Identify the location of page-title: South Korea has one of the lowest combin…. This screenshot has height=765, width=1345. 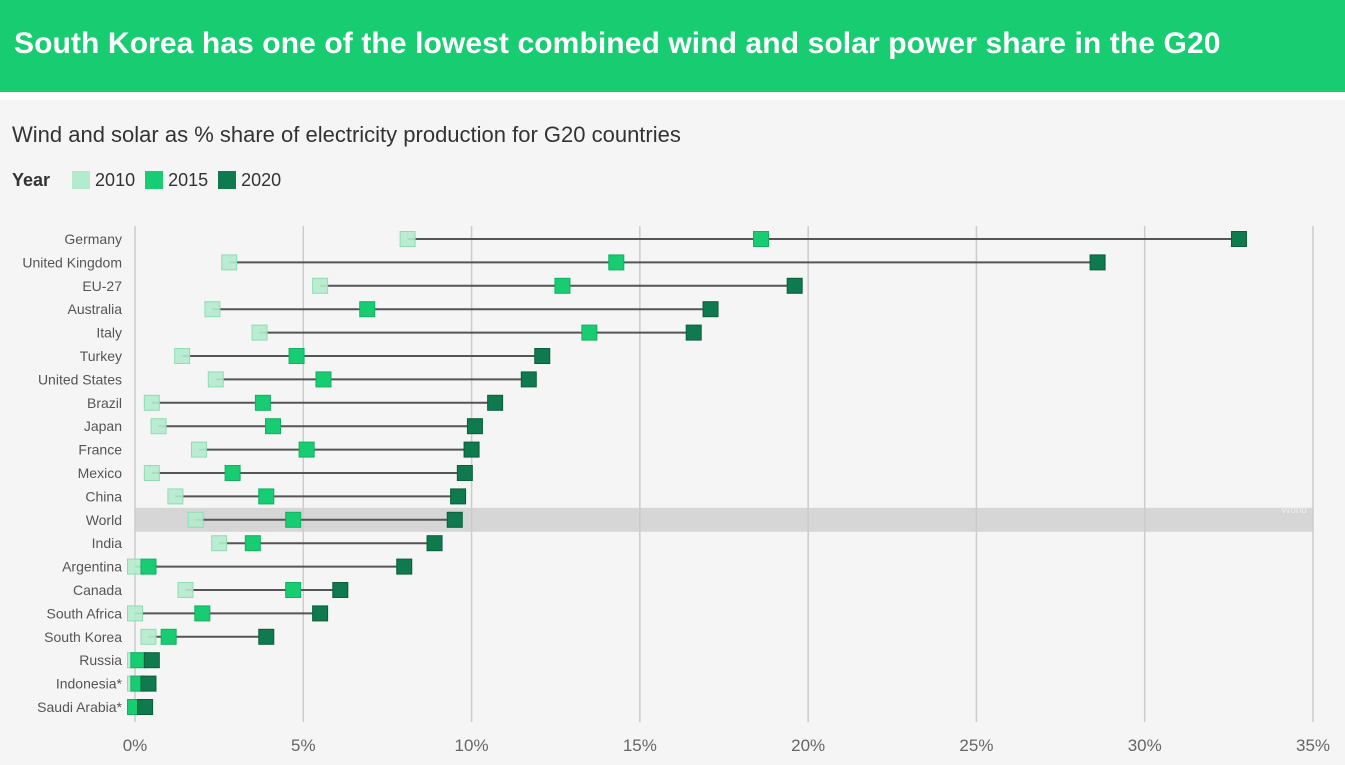
(617, 43).